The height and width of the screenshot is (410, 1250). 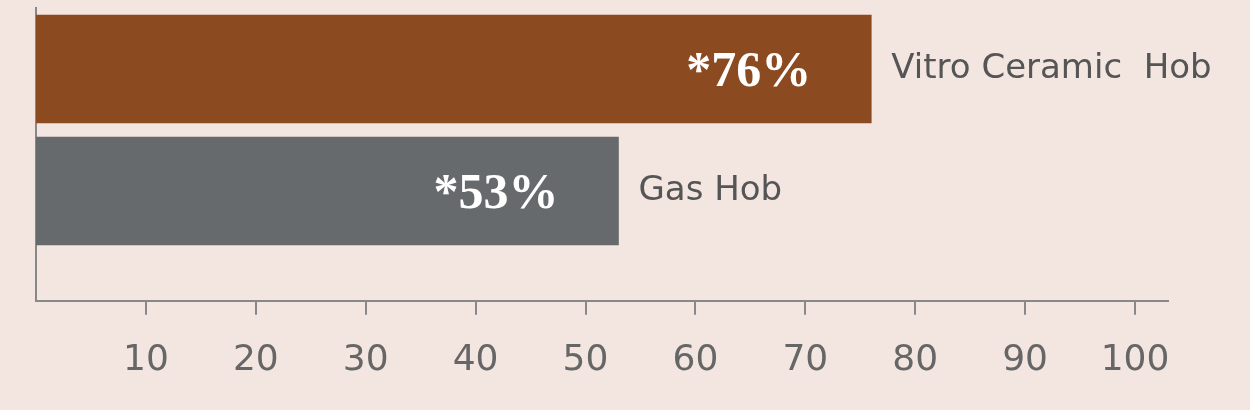 What do you see at coordinates (749, 68) in the screenshot?
I see `data-label: *76%` at bounding box center [749, 68].